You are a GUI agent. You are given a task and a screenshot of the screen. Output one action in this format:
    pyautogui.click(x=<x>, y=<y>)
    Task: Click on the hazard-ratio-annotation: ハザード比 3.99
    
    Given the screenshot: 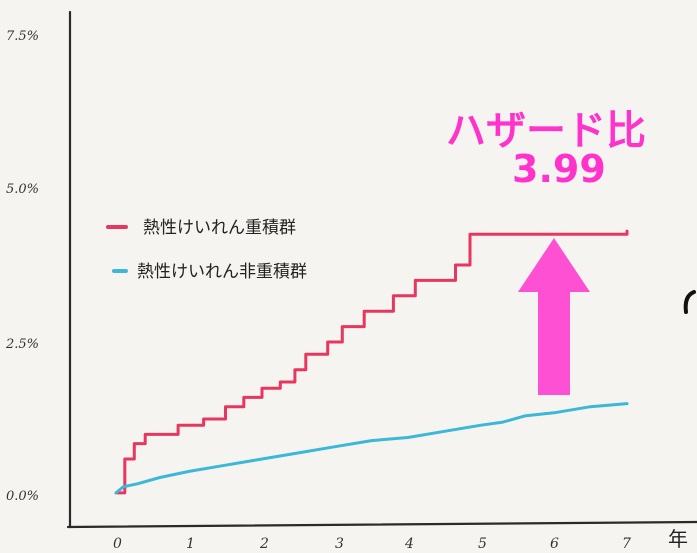 What is the action you would take?
    pyautogui.click(x=546, y=251)
    